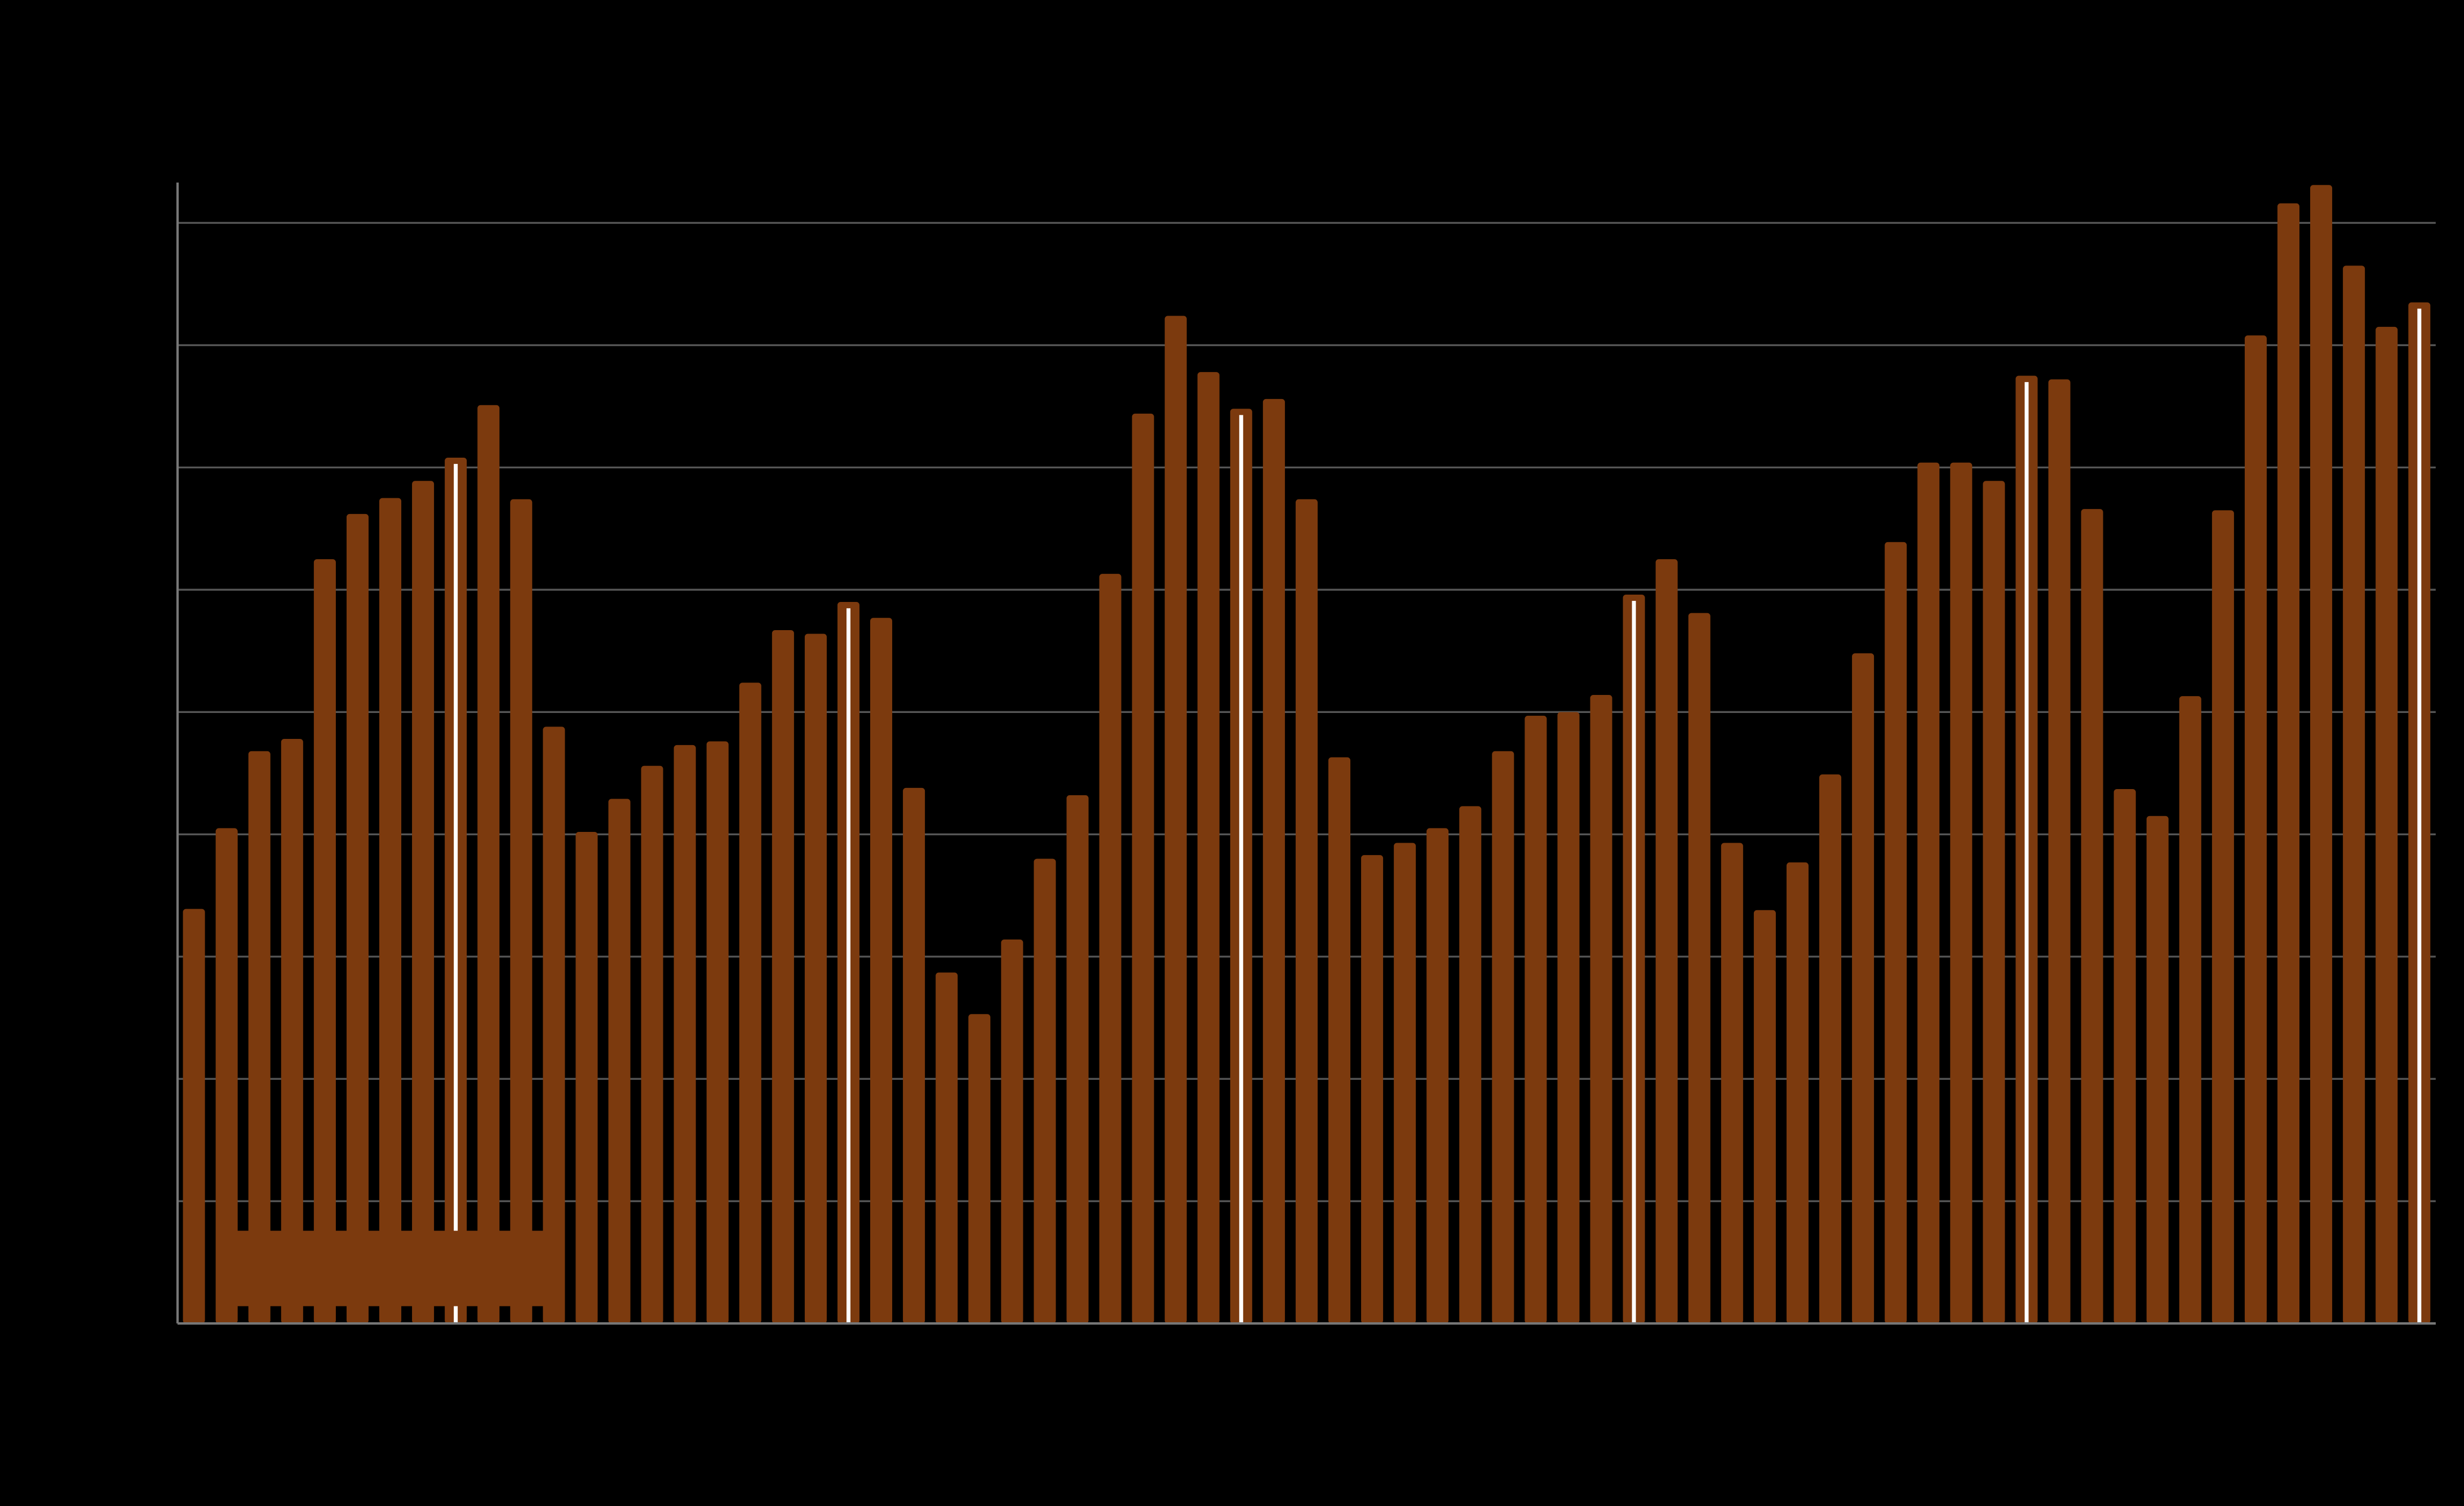  Describe the element at coordinates (152, 1078) in the screenshot. I see `y-tick-label: 20` at that location.